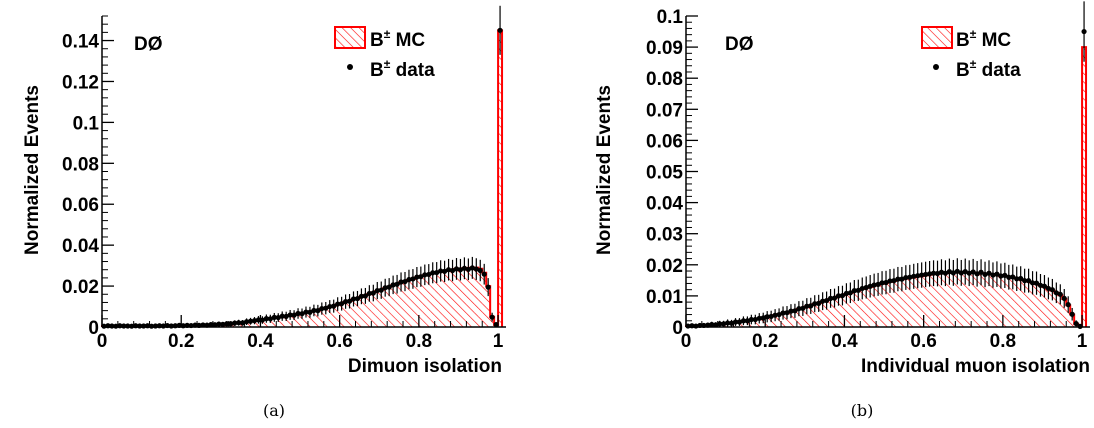 This screenshot has height=428, width=1094. Describe the element at coordinates (677, 328) in the screenshot. I see `y-tick-label: 0` at that location.